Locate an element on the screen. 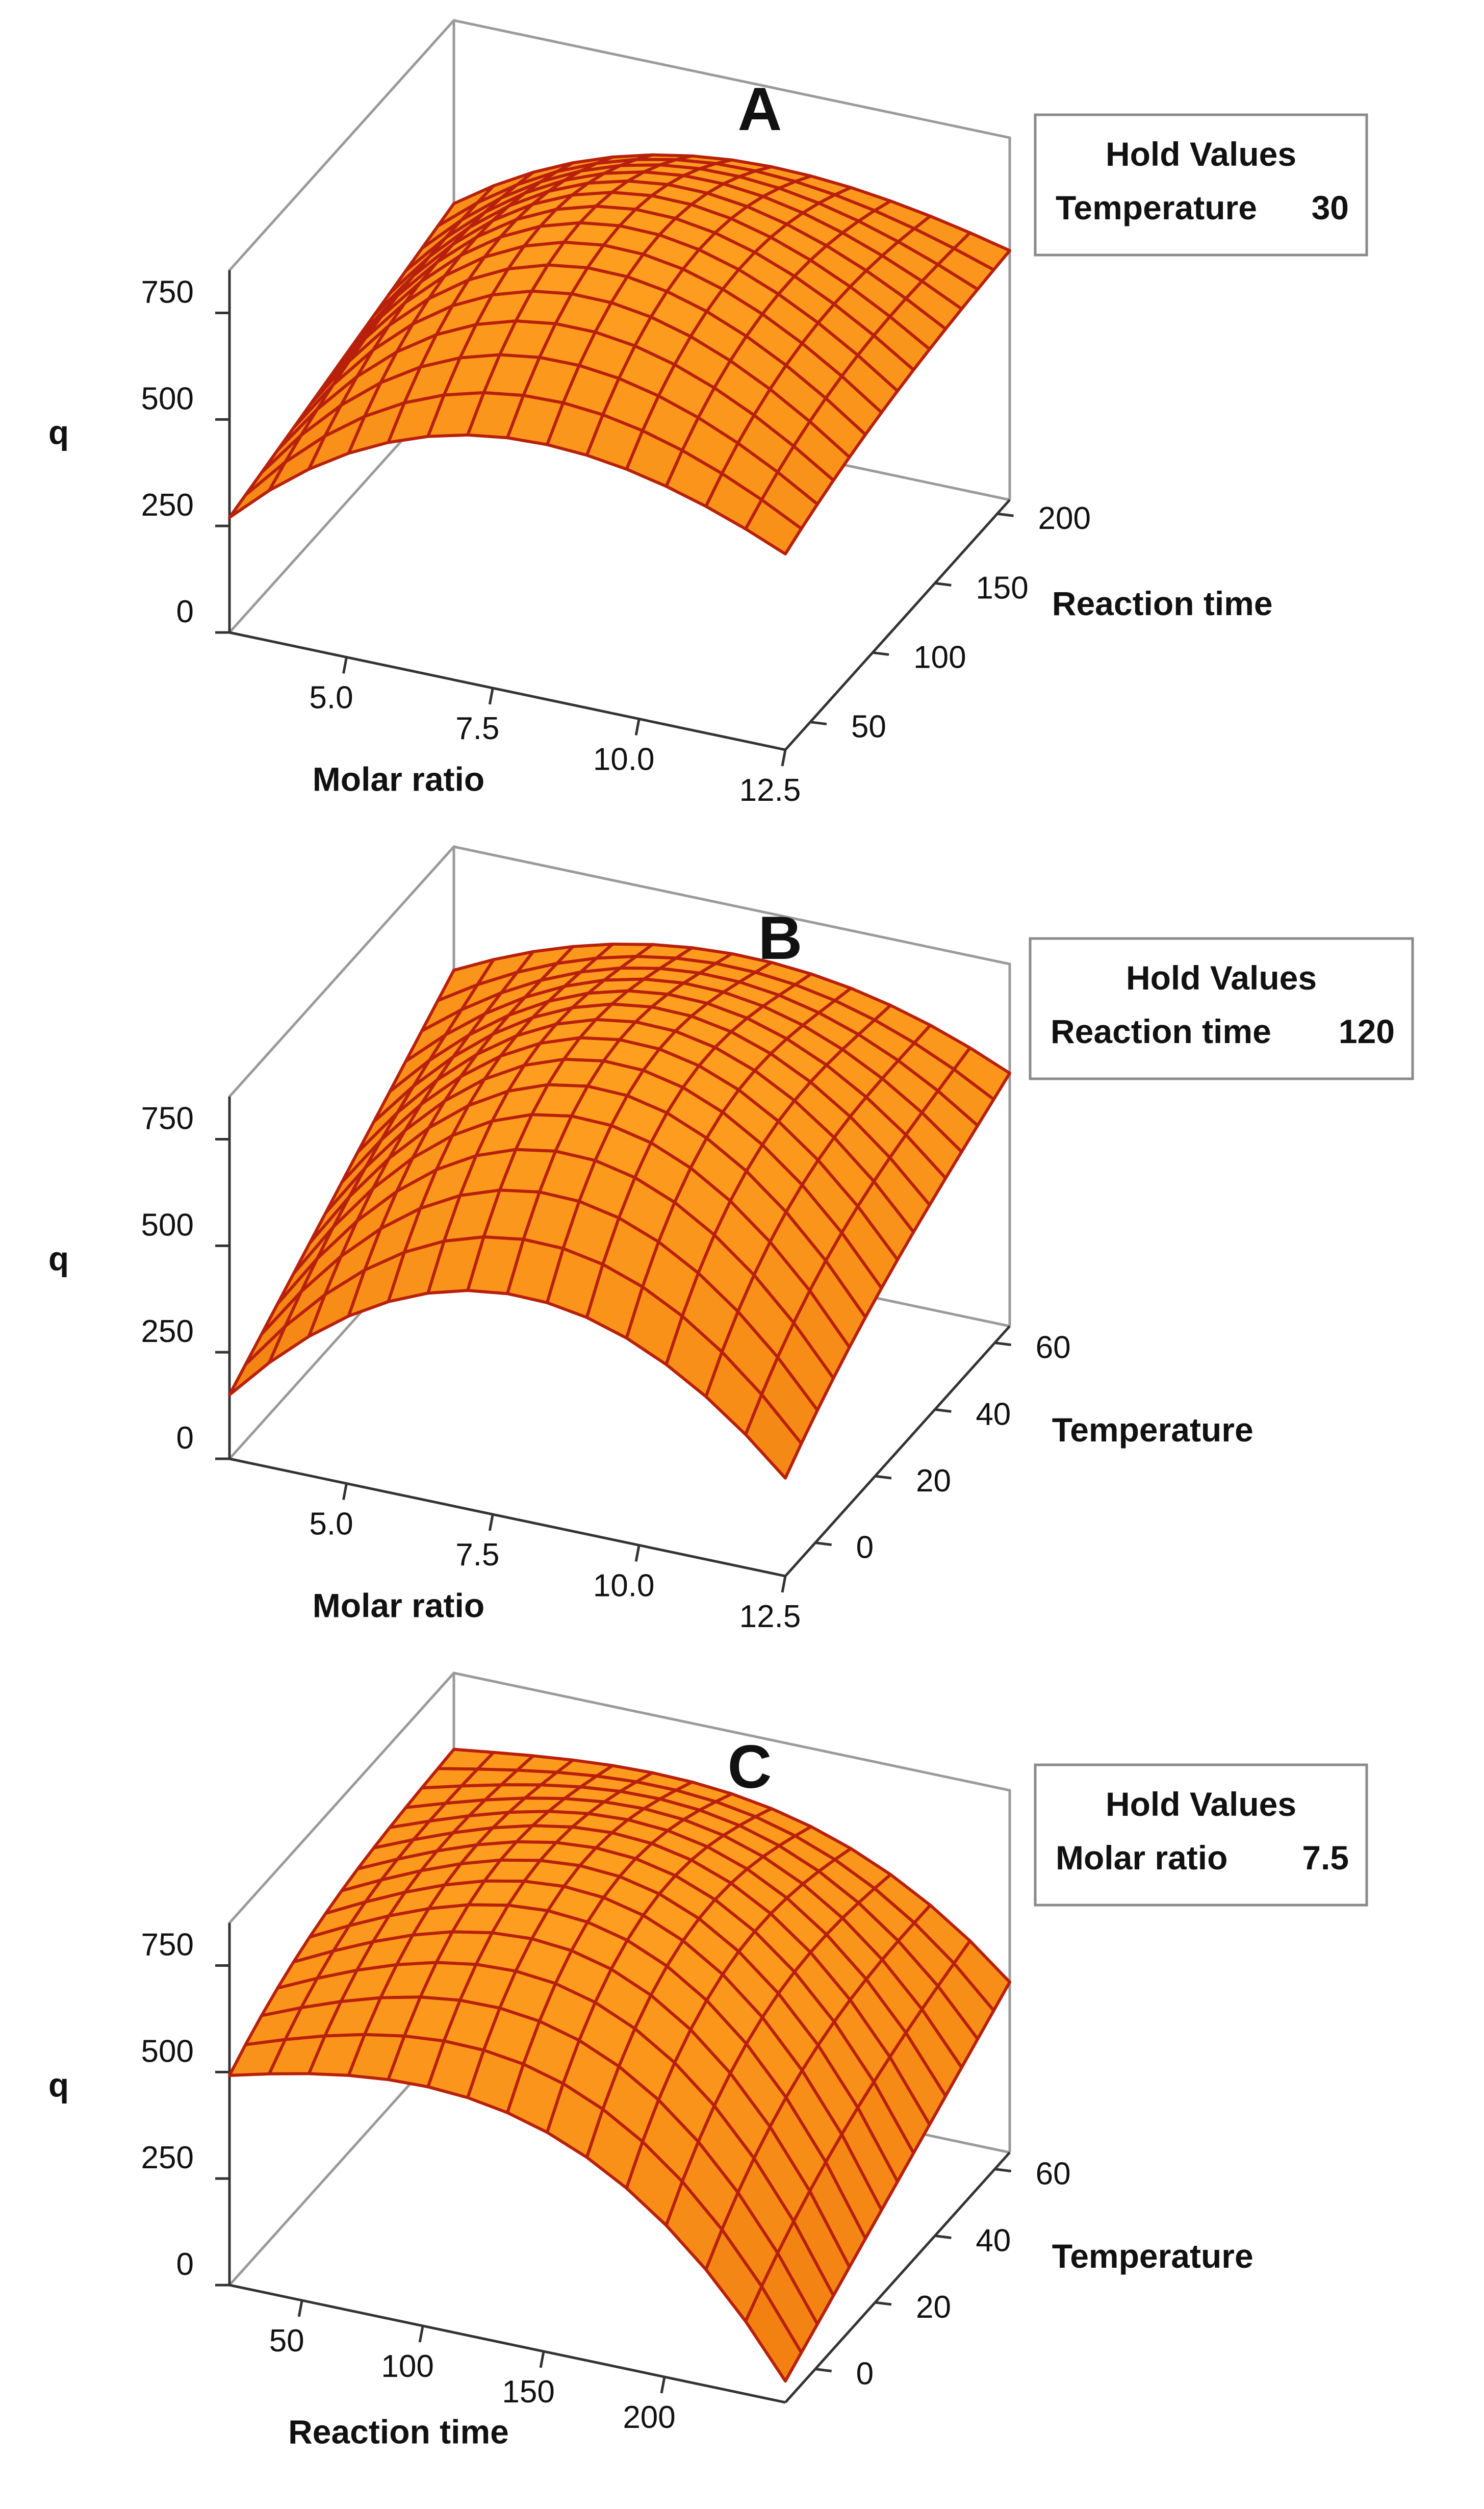  y-tick-label: 150 is located at coordinates (1002, 587).